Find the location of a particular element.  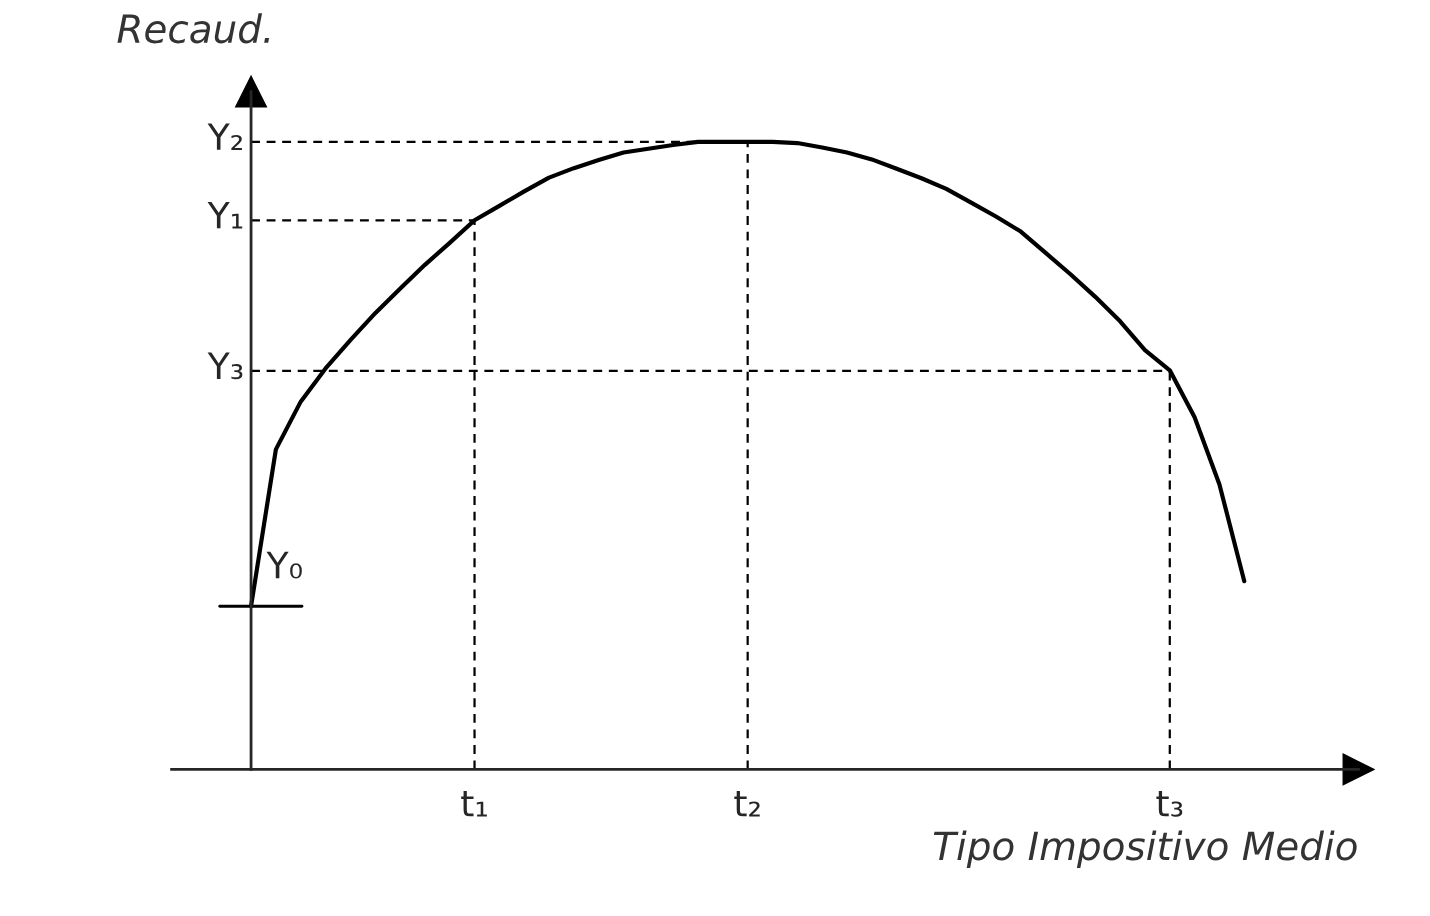

ref-line-label: Y₃ is located at coordinates (225, 366).